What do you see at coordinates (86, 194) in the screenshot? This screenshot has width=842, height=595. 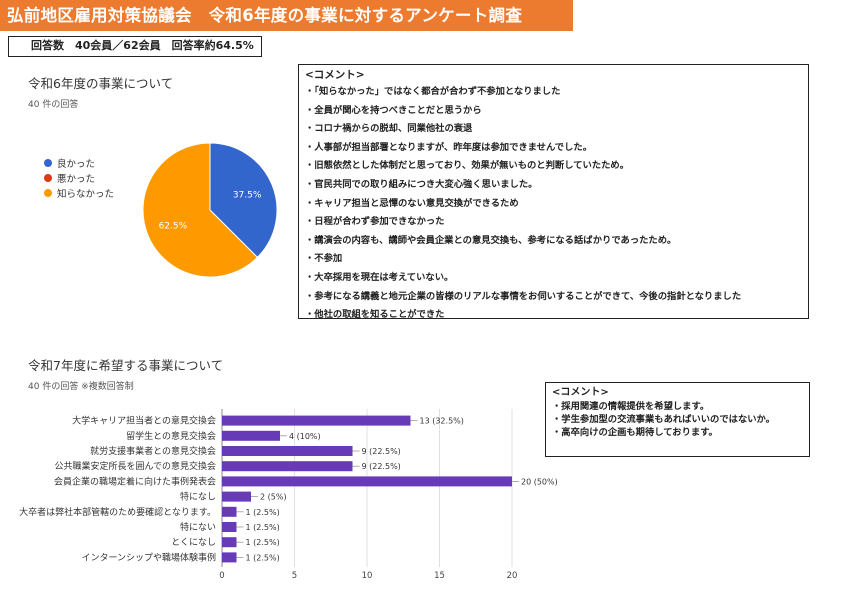 I see `legend-label: 知らなかった` at bounding box center [86, 194].